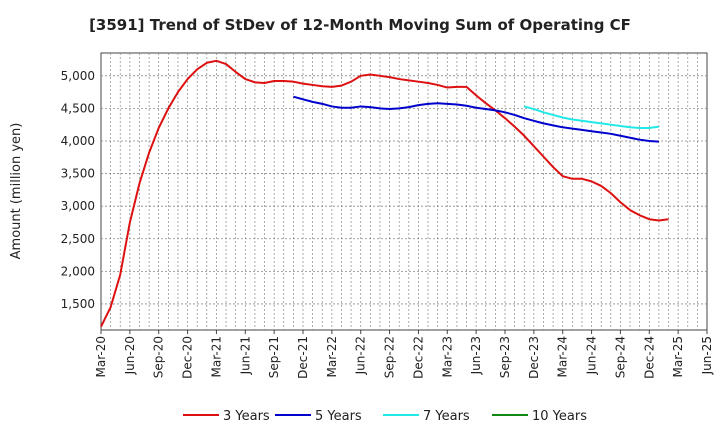 The width and height of the screenshot is (720, 440). I want to click on y-tick-label: 4,500, so click(78, 108).